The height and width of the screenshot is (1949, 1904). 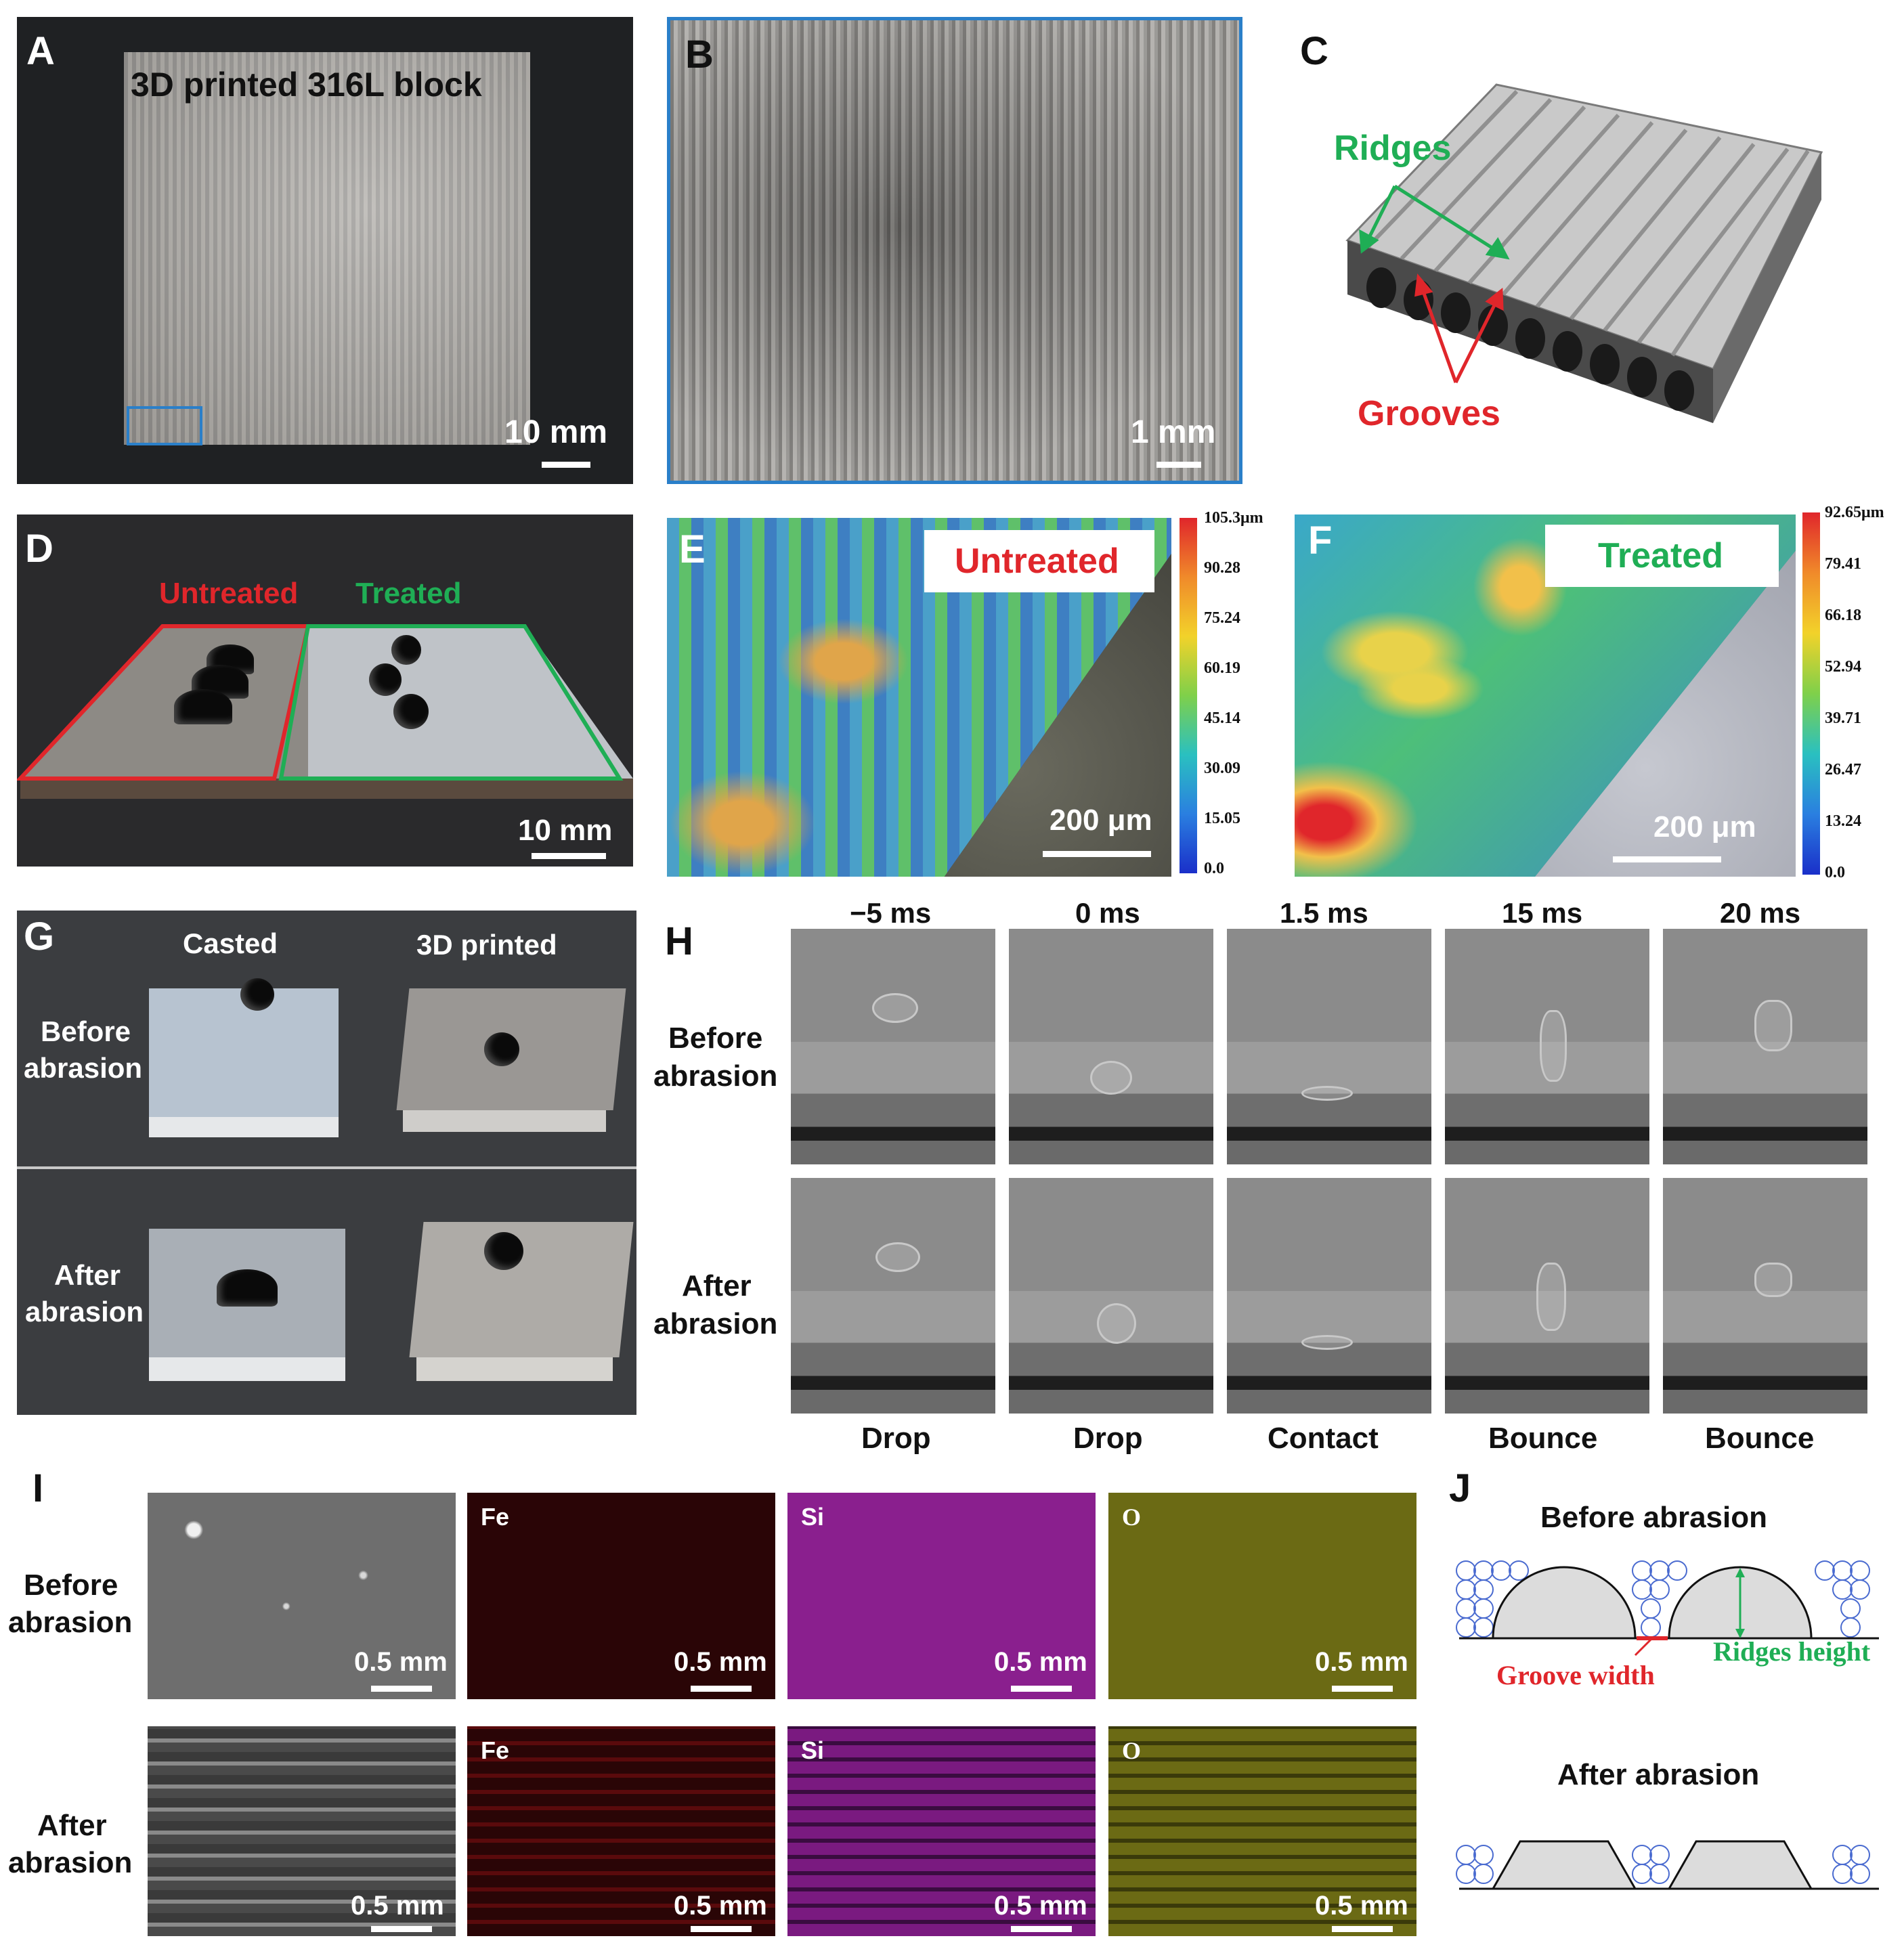 I want to click on i-before-label-line1: Before, so click(x=71, y=1585).